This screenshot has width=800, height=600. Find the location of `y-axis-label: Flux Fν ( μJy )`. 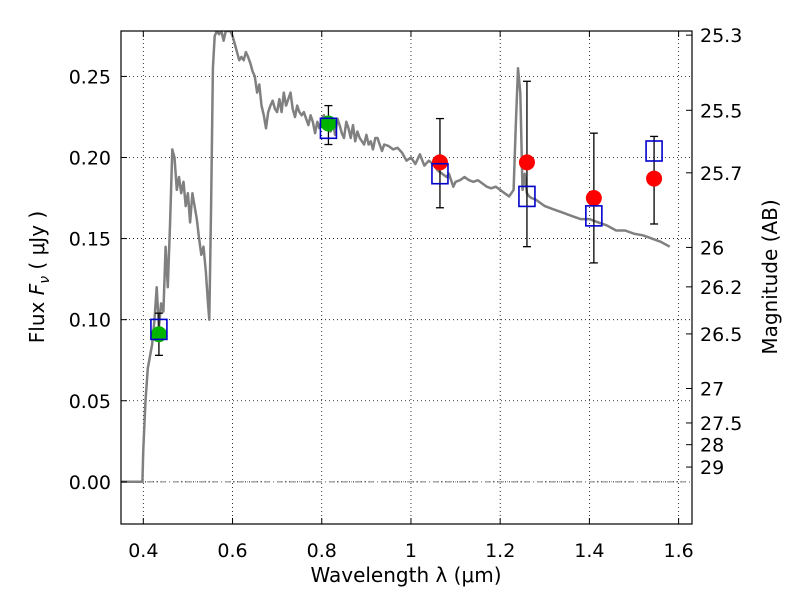

y-axis-label: Flux Fν ( μJy ) is located at coordinates (39, 277).